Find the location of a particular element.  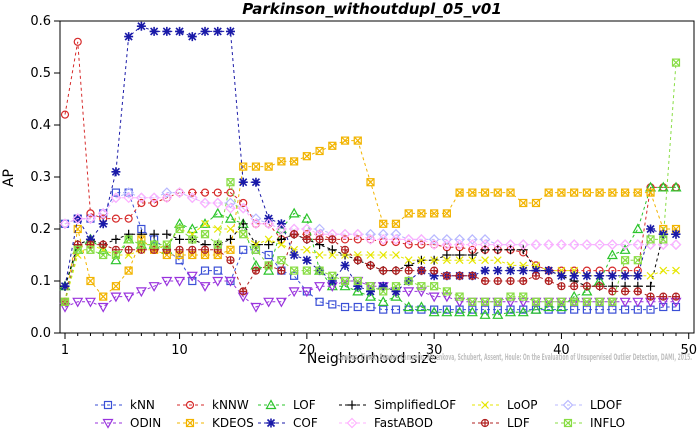

legend-label: LOF is located at coordinates (304, 405).